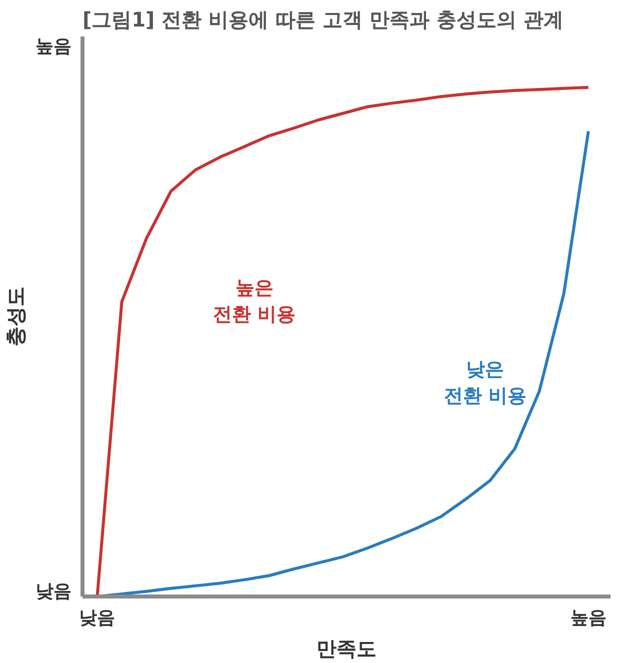 The height and width of the screenshot is (663, 640). What do you see at coordinates (254, 301) in the screenshot?
I see `text: 높은 전환 비용` at bounding box center [254, 301].